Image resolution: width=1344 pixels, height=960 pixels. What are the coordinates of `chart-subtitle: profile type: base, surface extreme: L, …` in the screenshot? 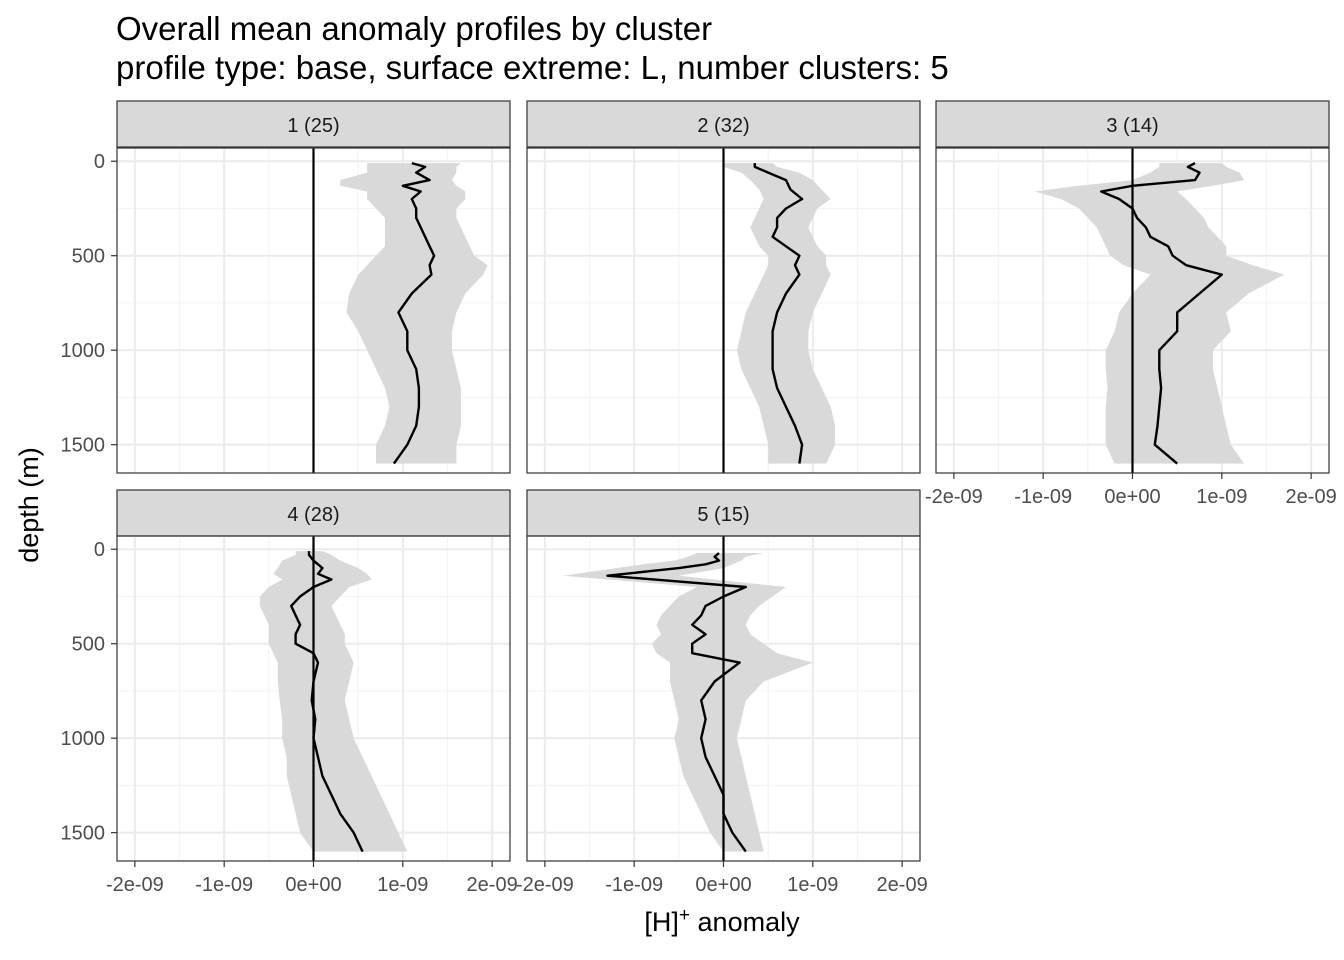 It's located at (532, 67).